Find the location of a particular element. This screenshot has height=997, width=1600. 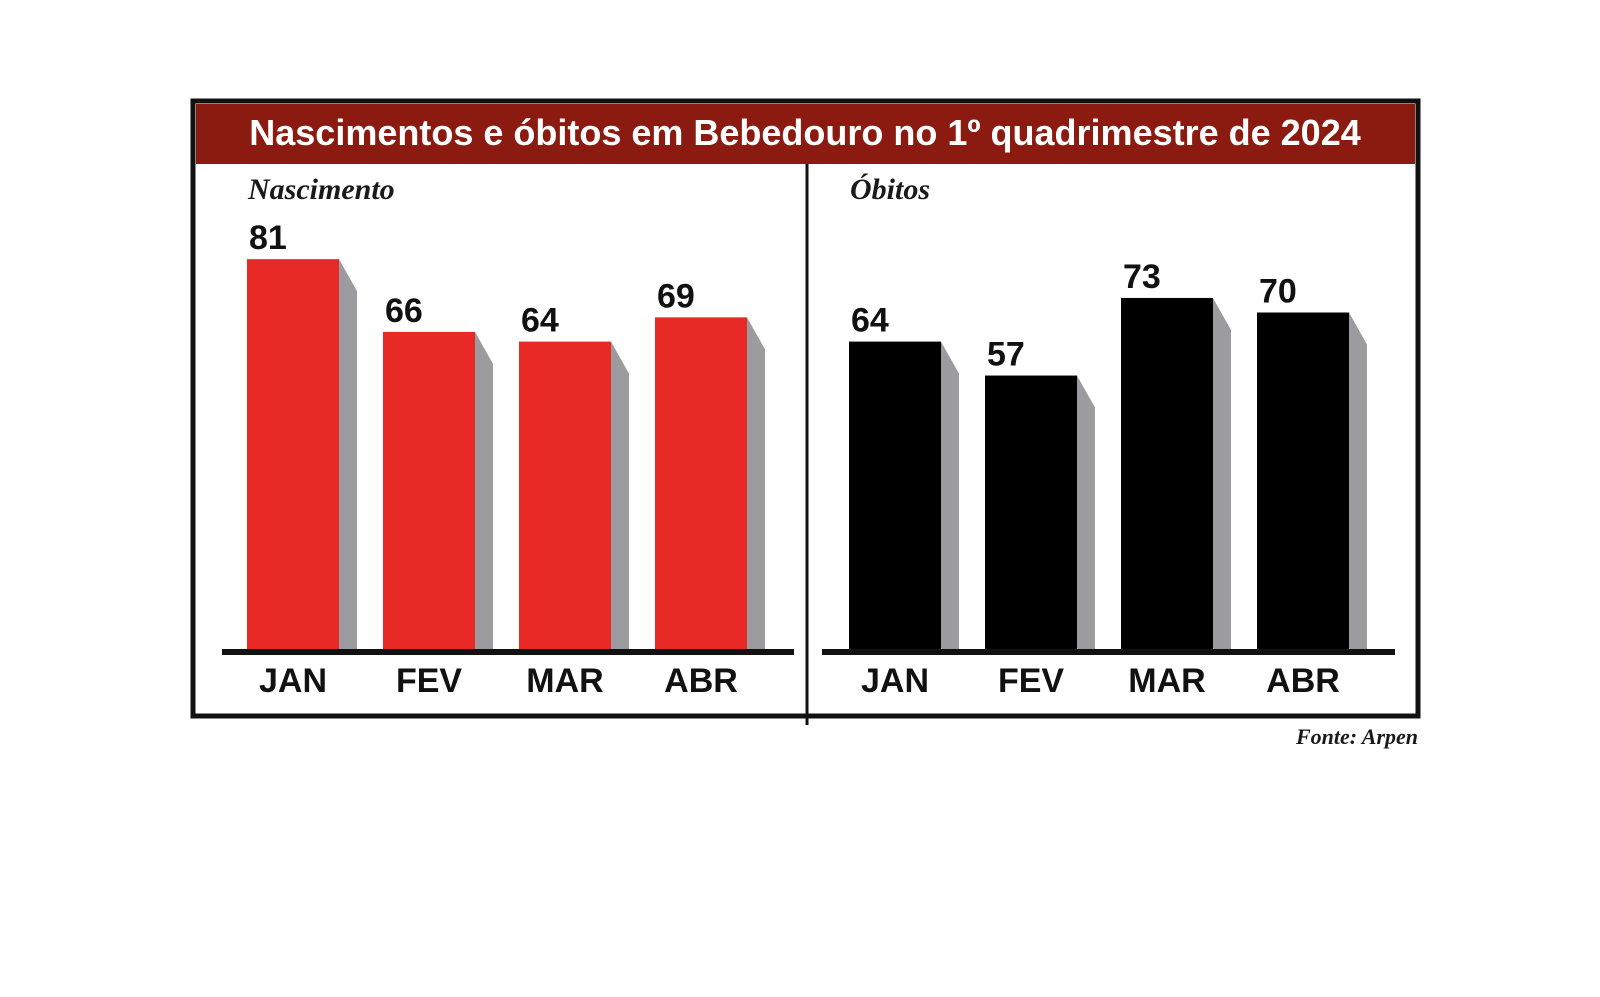

title-bar is located at coordinates (805, 134).